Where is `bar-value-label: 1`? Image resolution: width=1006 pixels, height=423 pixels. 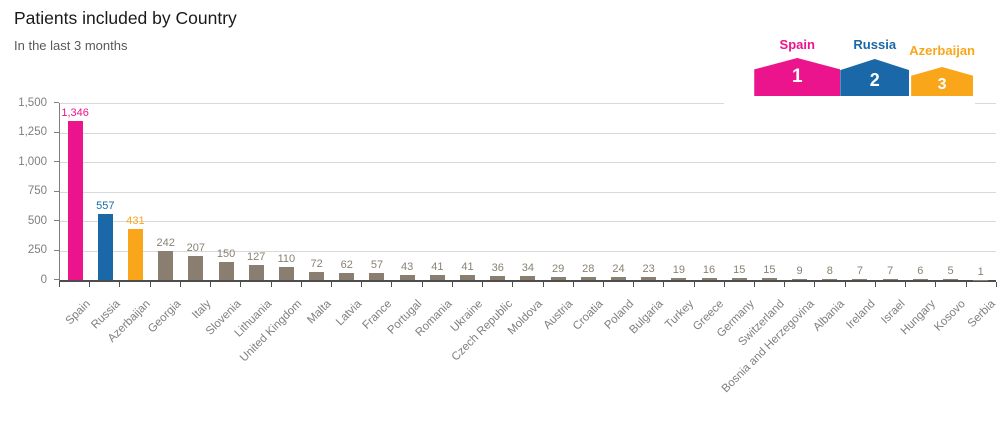
bar-value-label: 1 is located at coordinates (980, 271).